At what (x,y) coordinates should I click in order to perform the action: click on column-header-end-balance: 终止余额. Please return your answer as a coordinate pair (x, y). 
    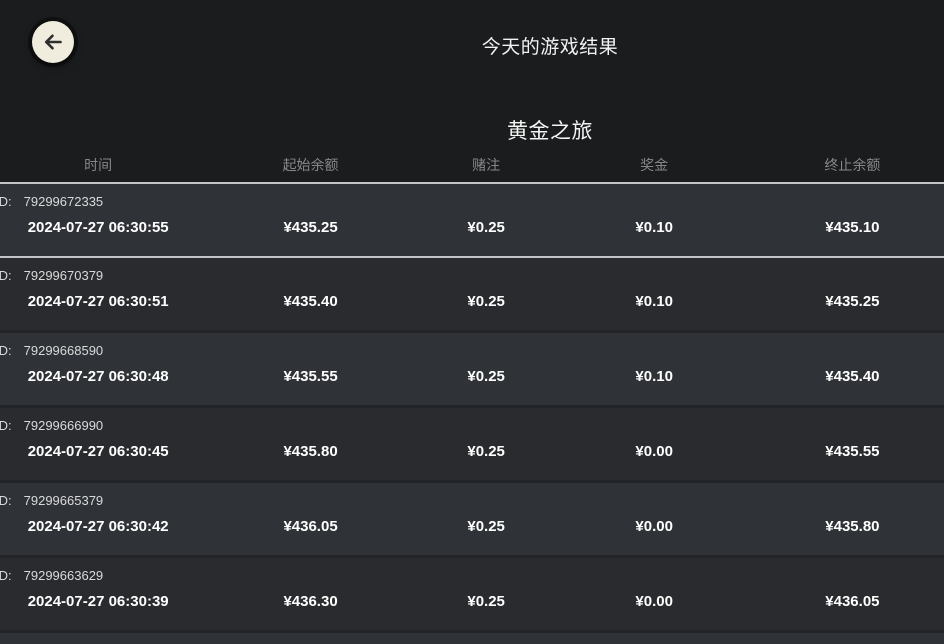
    Looking at the image, I should click on (852, 165).